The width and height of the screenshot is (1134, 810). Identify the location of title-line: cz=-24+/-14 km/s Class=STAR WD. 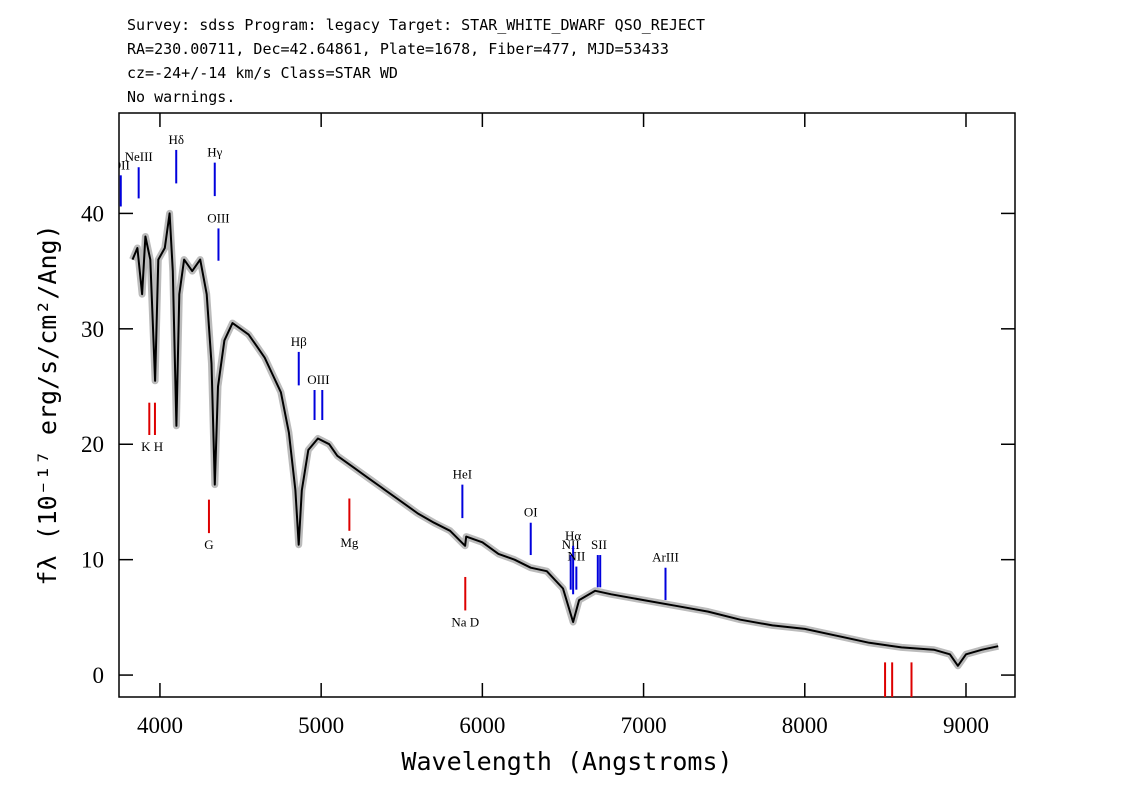
(262, 73).